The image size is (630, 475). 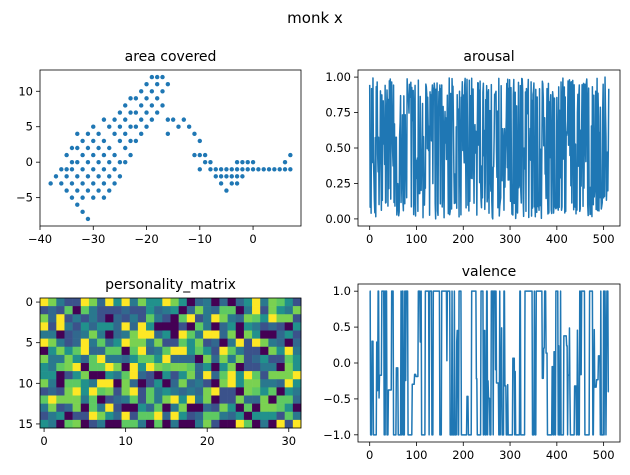 What do you see at coordinates (136, 165) in the screenshot?
I see `area-covered-ticks: −40 −30 −20 −10 0 −5 0 5 10` at bounding box center [136, 165].